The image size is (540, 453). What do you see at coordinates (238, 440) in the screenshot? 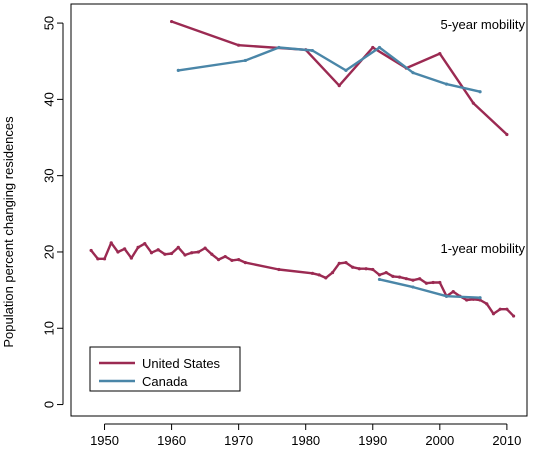
I see `x-tick-label: 1970` at bounding box center [238, 440].